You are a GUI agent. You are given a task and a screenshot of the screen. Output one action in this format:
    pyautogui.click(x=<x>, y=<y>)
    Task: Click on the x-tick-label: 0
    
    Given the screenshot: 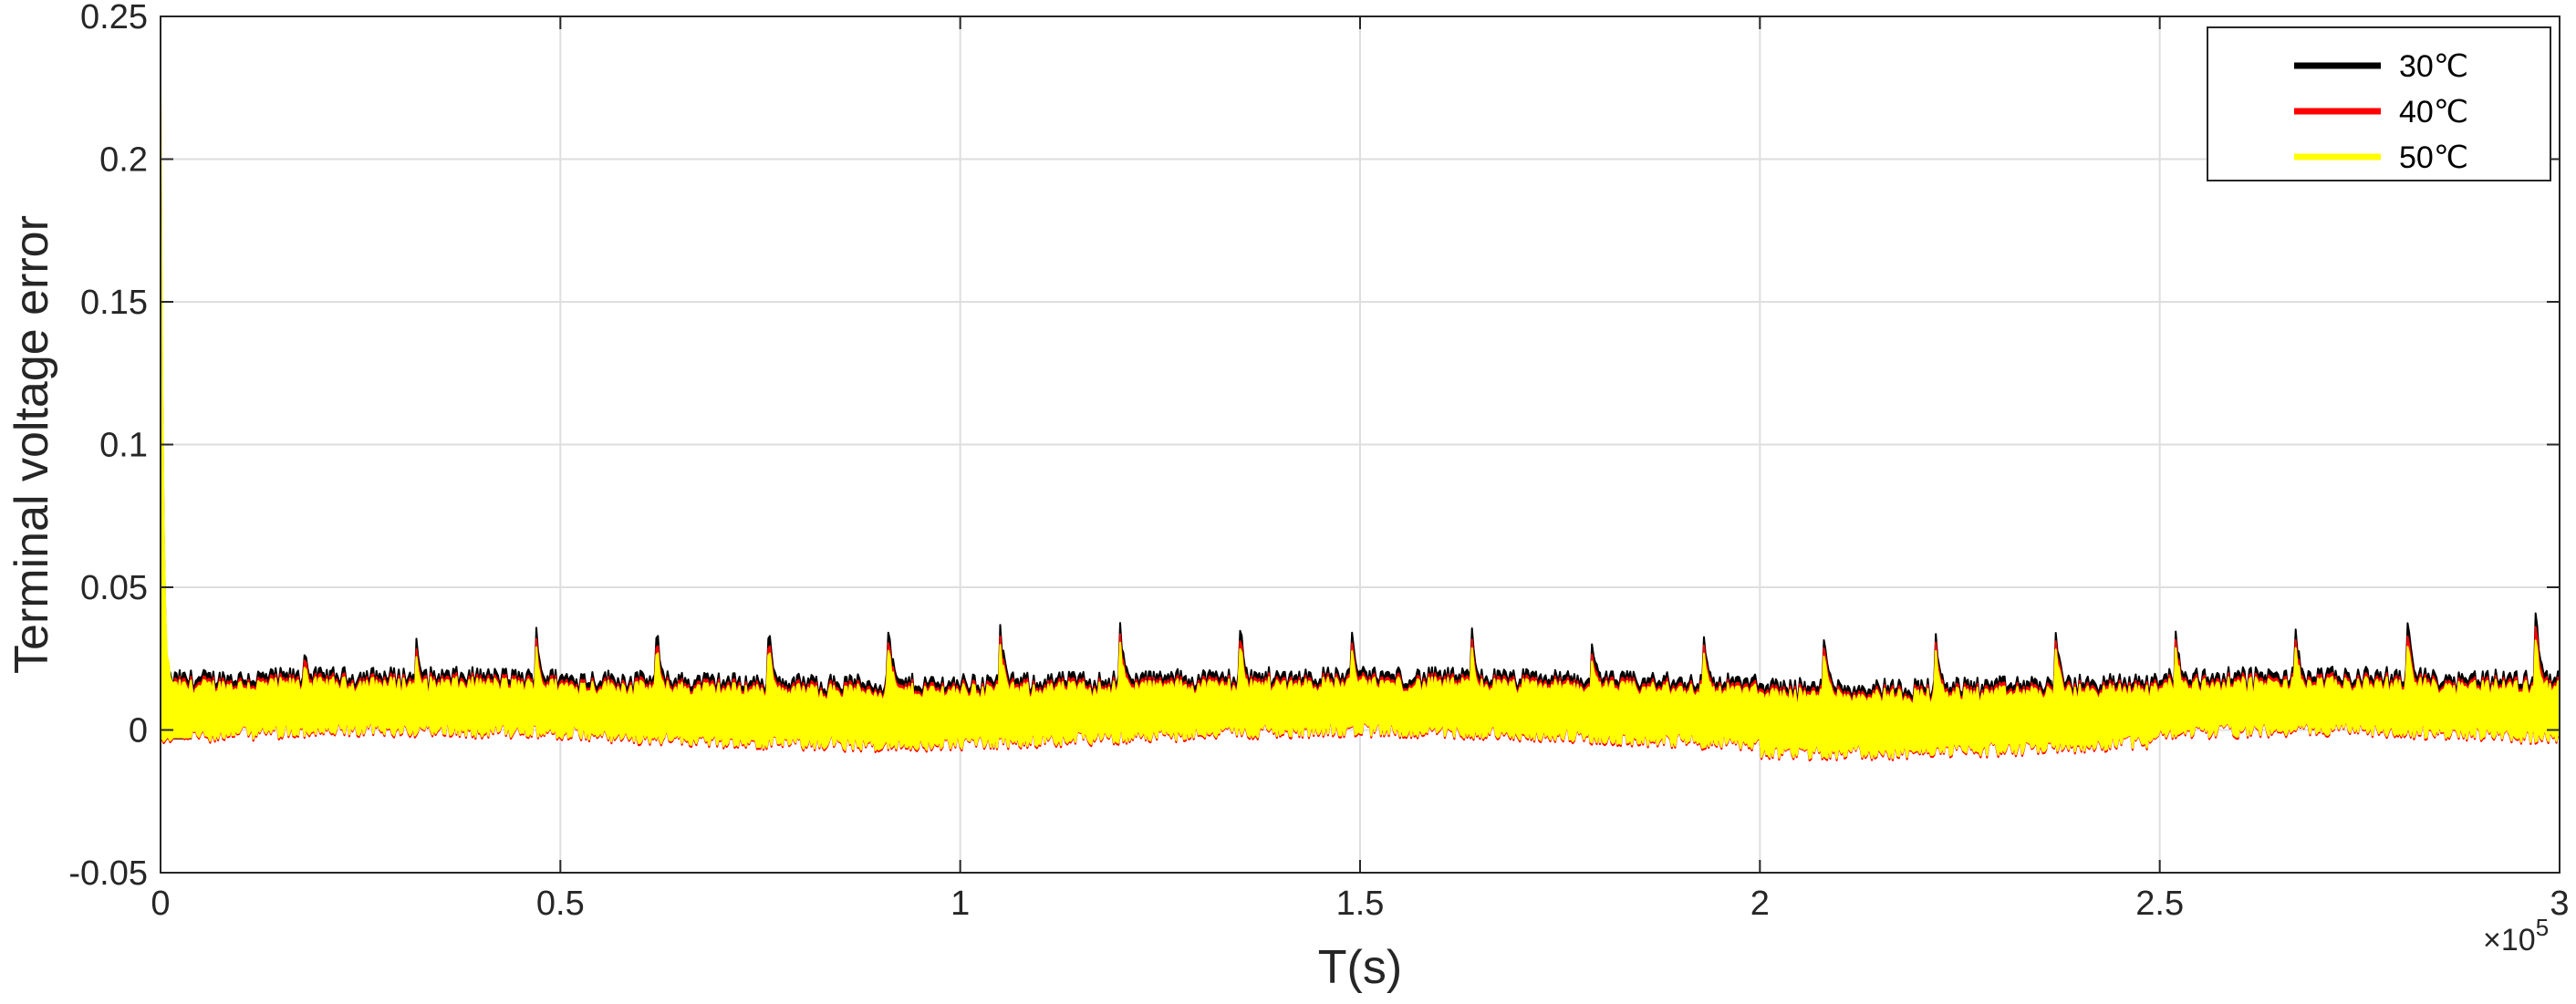 What is the action you would take?
    pyautogui.click(x=160, y=904)
    